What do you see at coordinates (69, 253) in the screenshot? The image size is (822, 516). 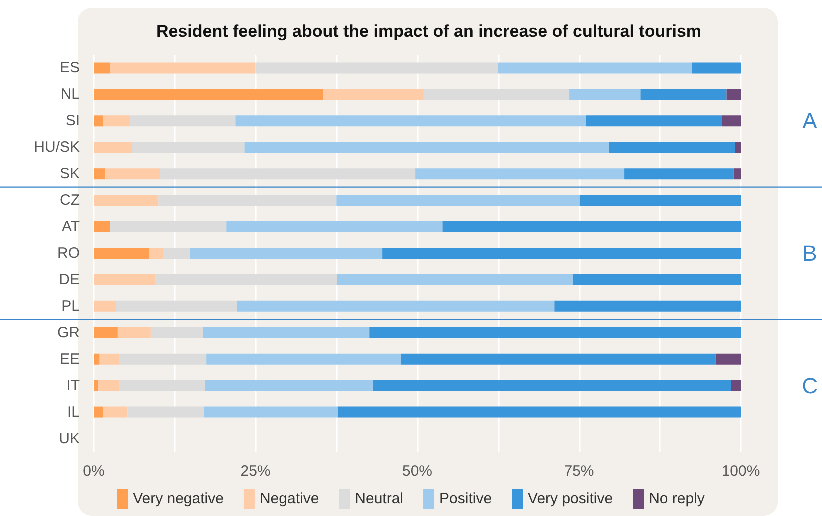 I see `y-tick-label: RO` at bounding box center [69, 253].